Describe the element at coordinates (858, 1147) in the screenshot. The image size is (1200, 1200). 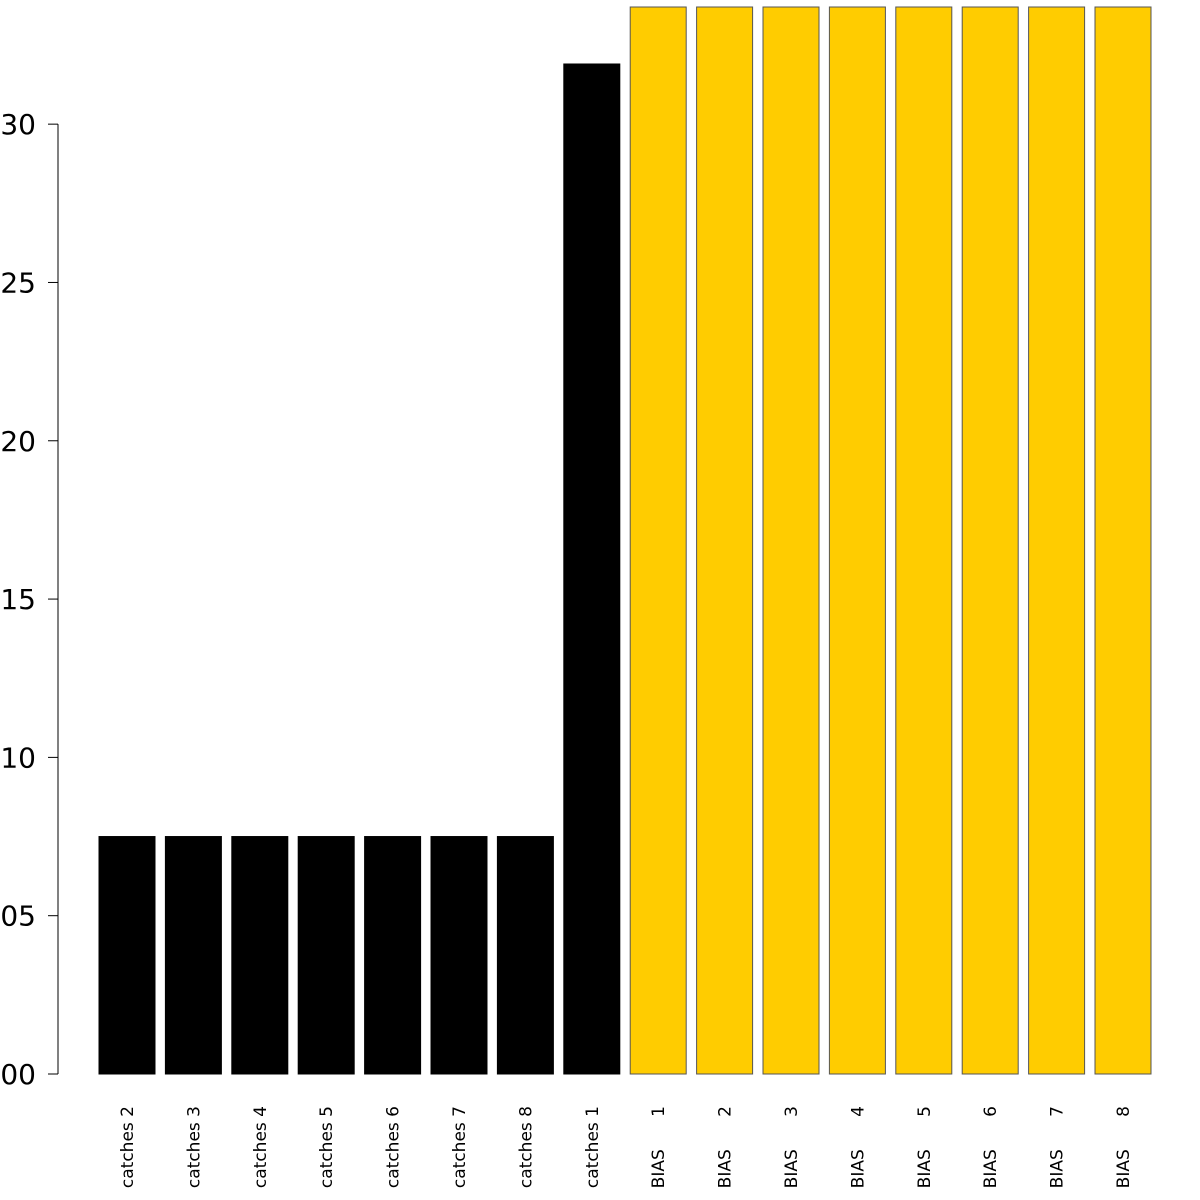
I see `x-tick-label: BIAS 4` at that location.